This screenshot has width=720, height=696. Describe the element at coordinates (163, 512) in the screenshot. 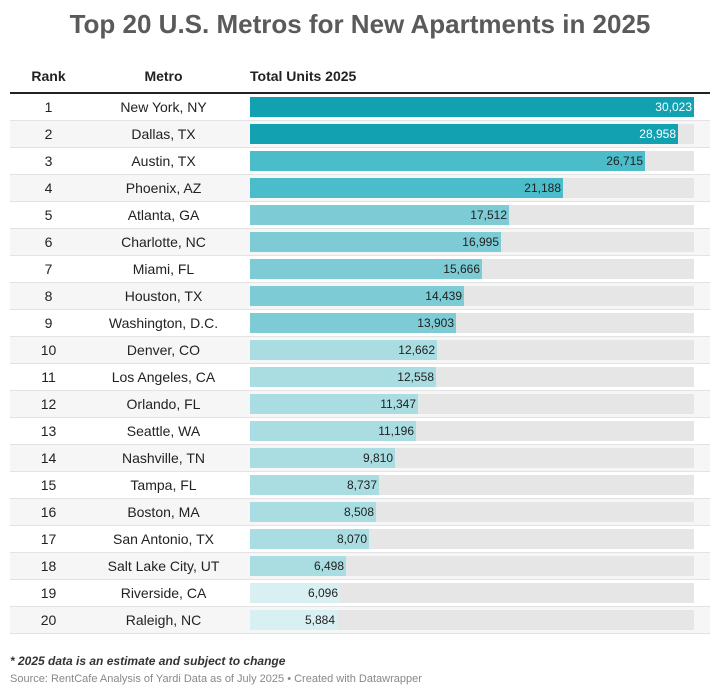

I see `metro-cell: Boston, MA` at that location.